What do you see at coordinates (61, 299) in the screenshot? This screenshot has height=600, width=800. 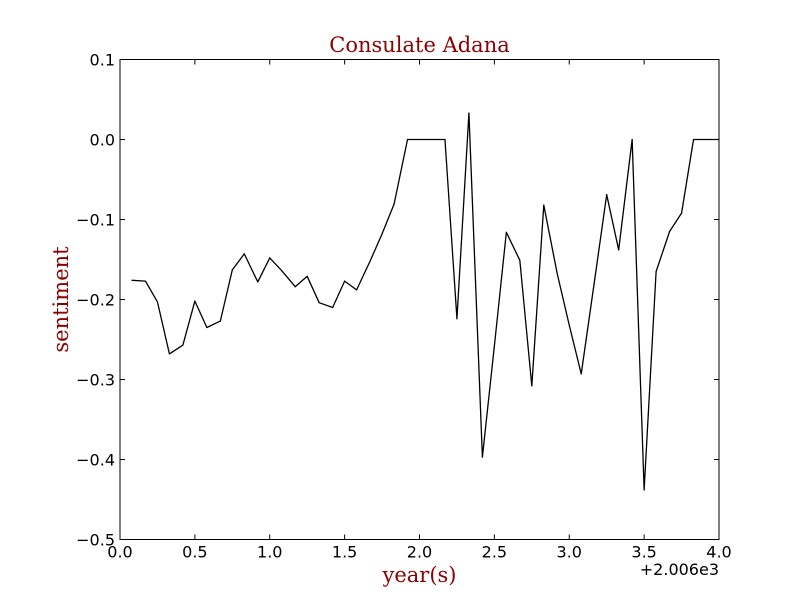 I see `y-axis-label: sentiment` at bounding box center [61, 299].